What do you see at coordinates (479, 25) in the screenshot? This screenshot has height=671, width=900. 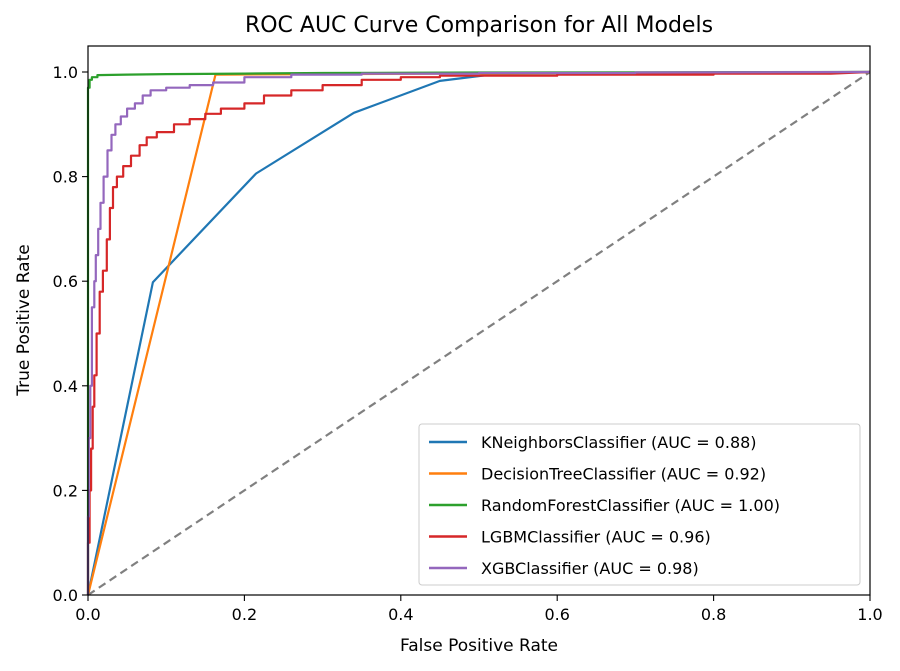 I see `chart-title: ROC AUC Curve Comparison for All Models` at bounding box center [479, 25].